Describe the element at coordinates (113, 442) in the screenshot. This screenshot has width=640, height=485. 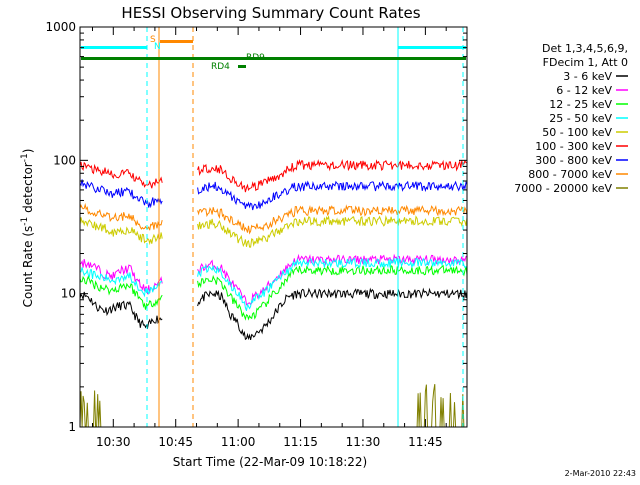
I see `x-tick-label: 10:30` at that location.